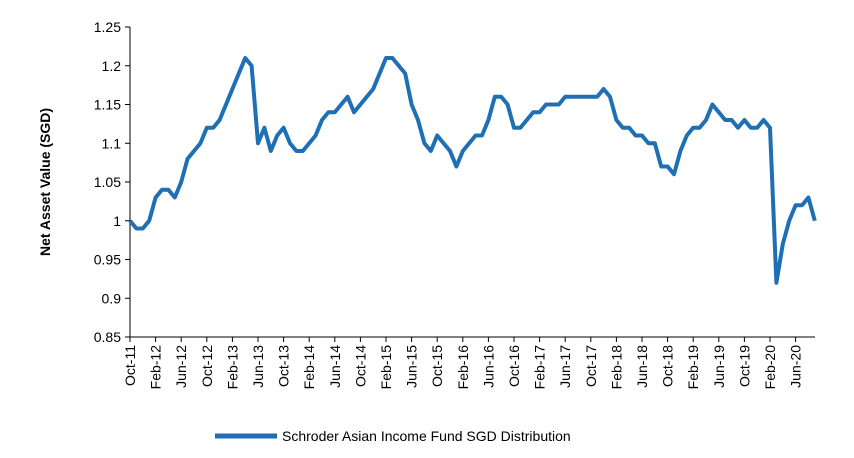 The width and height of the screenshot is (854, 458). I want to click on x-tick-label: Jun-14, so click(335, 366).